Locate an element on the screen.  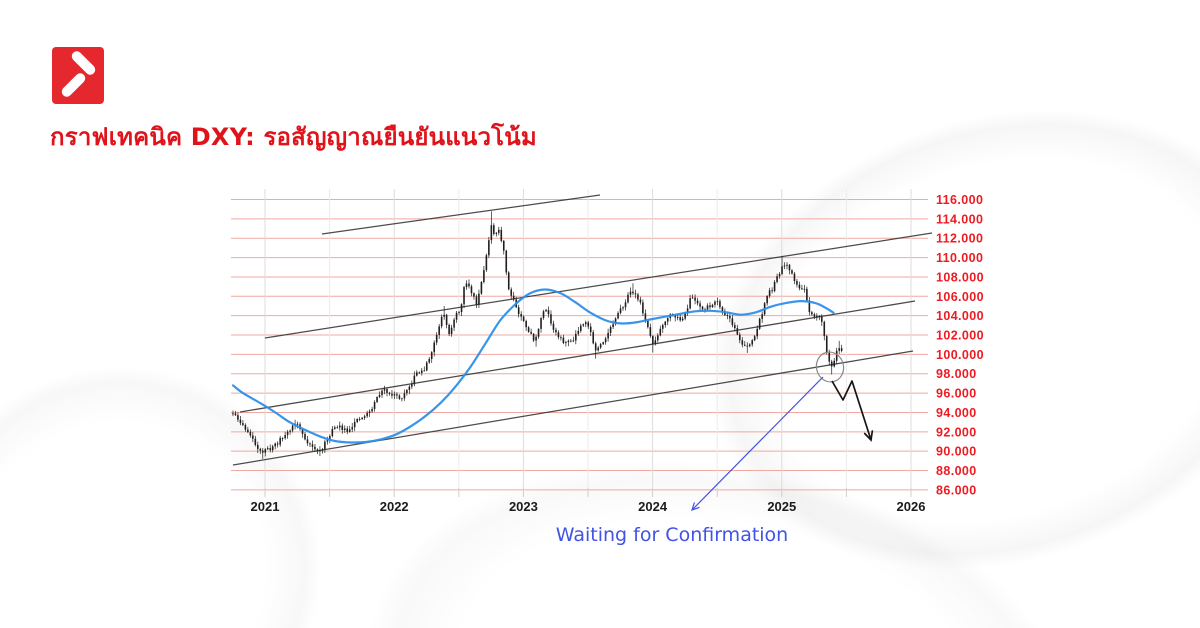
y-axis-label: 90.000 is located at coordinates (956, 452).